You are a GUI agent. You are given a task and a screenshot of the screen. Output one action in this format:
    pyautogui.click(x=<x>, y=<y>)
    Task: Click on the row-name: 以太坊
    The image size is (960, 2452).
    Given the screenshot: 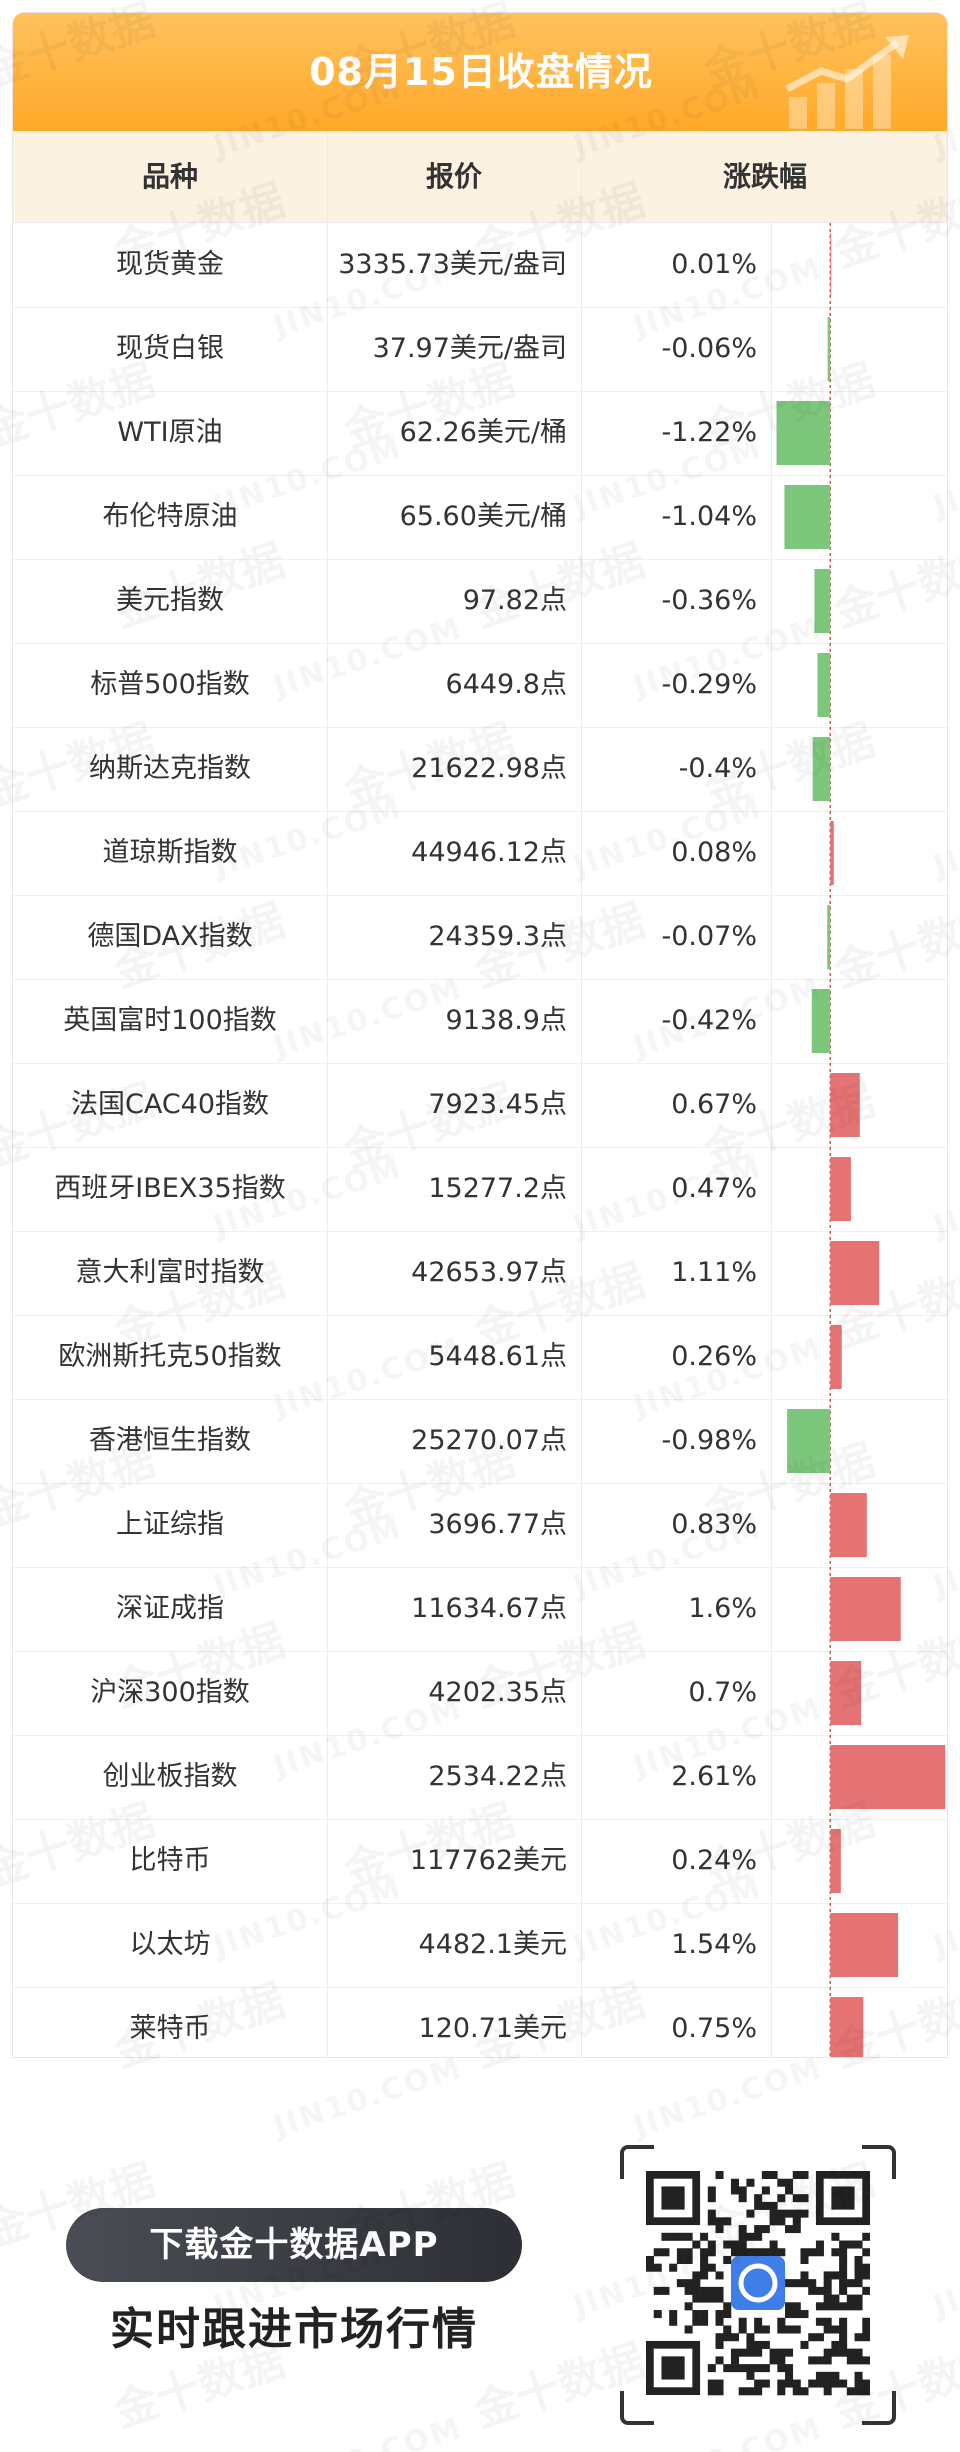 What is the action you would take?
    pyautogui.click(x=170, y=1944)
    